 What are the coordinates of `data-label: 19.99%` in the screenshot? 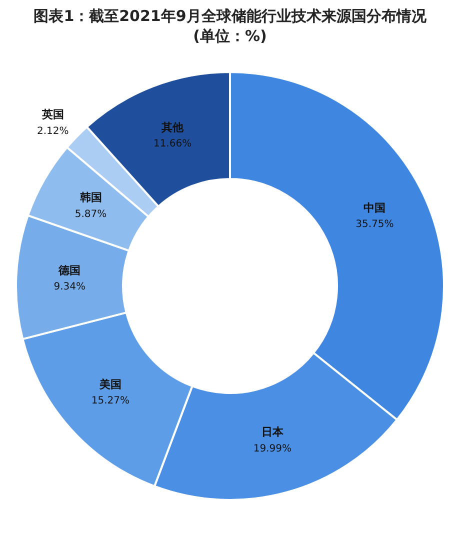 It's located at (272, 448).